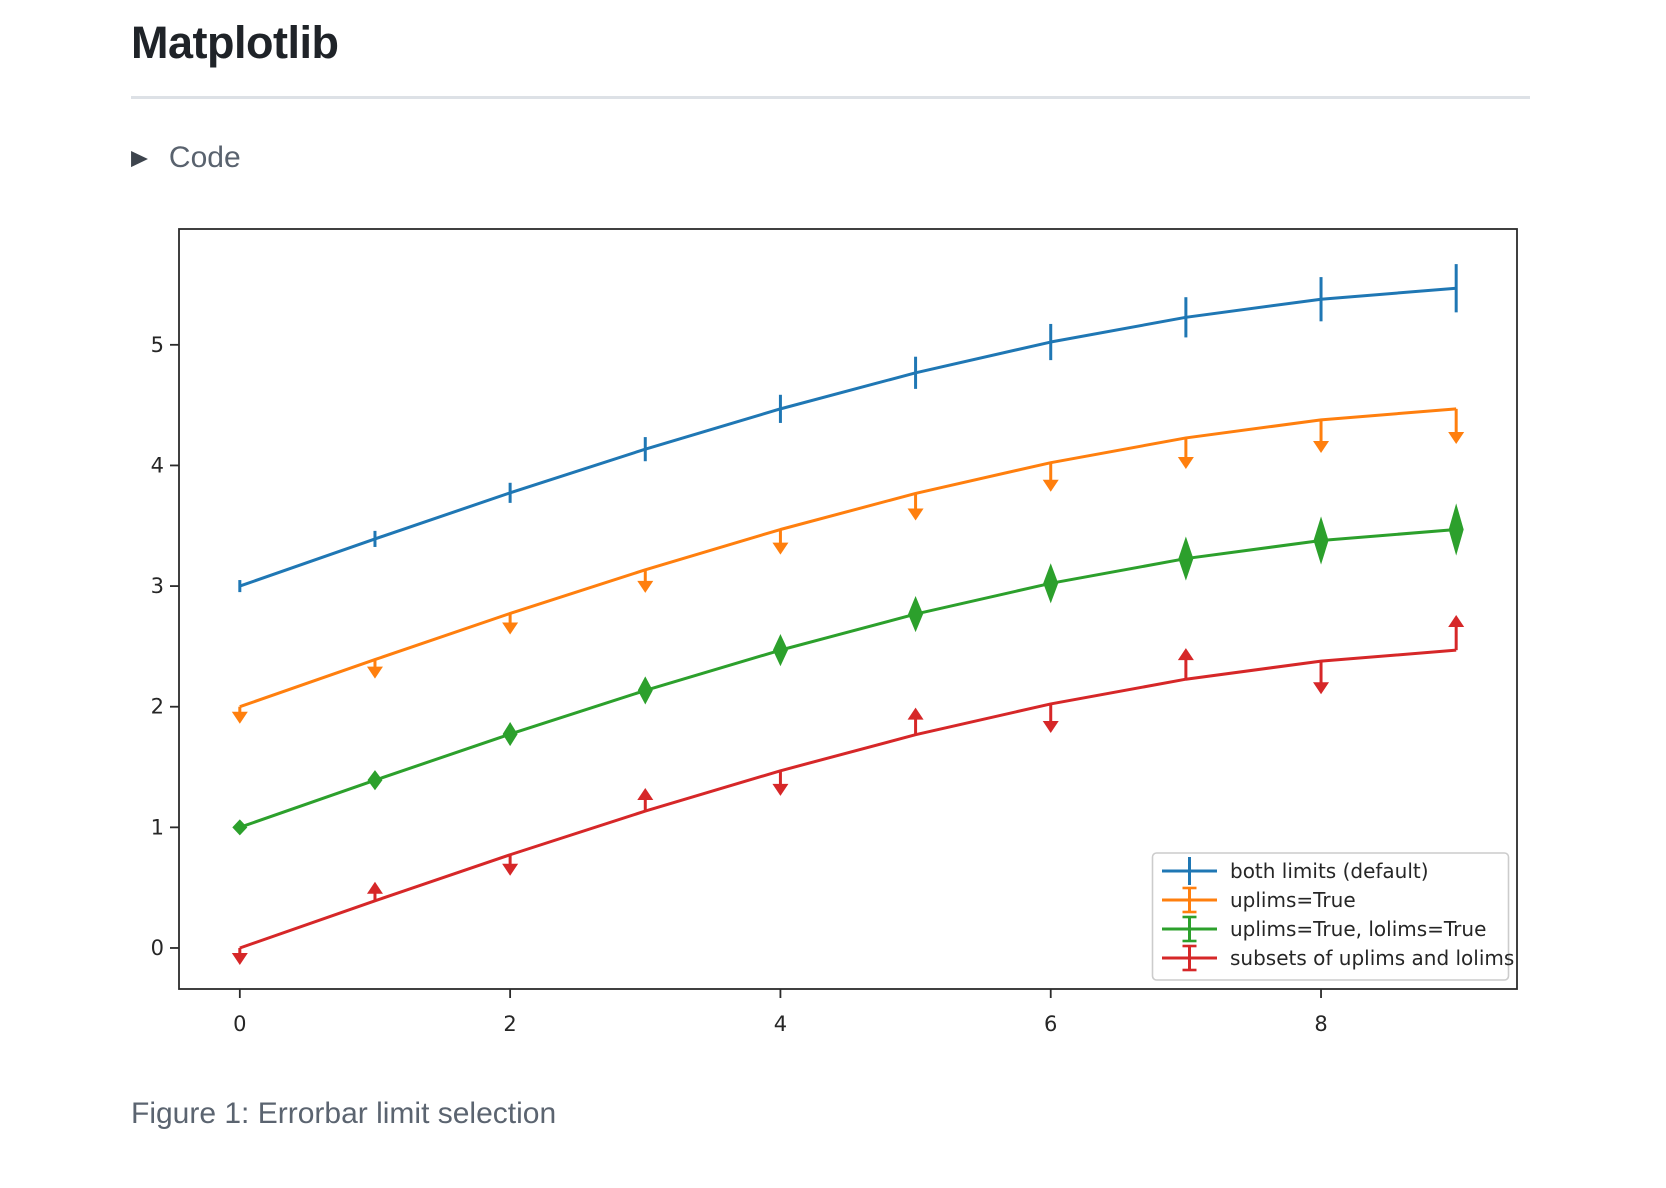 This screenshot has width=1666, height=1188. What do you see at coordinates (344, 1113) in the screenshot?
I see `figure-caption: Figure 1: Errorbar limit selection` at bounding box center [344, 1113].